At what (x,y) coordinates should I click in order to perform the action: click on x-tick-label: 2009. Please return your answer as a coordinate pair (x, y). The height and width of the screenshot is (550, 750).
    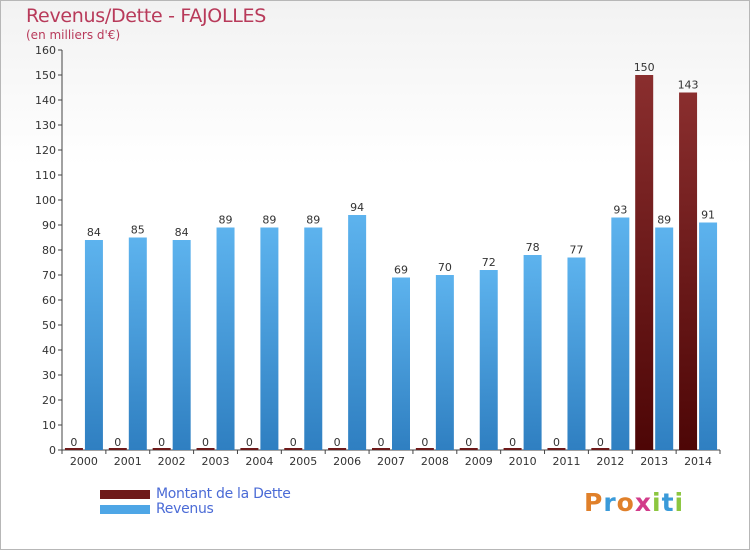
    Looking at the image, I should click on (479, 461).